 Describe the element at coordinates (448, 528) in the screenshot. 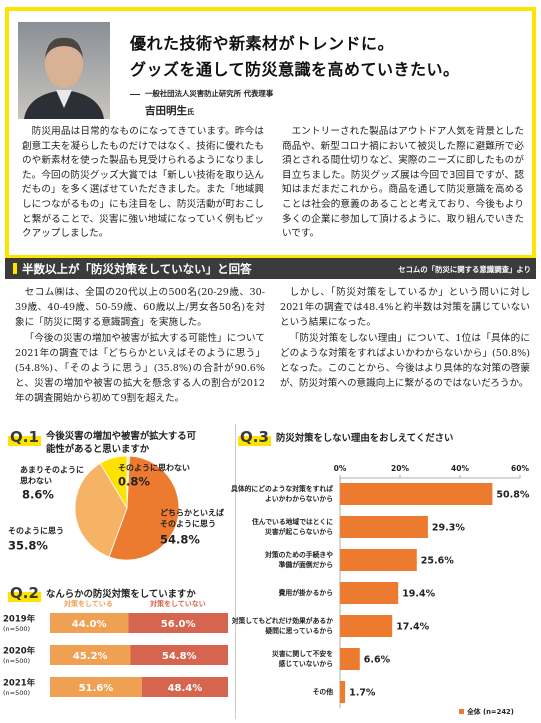

I see `value-label: 29.3%` at that location.